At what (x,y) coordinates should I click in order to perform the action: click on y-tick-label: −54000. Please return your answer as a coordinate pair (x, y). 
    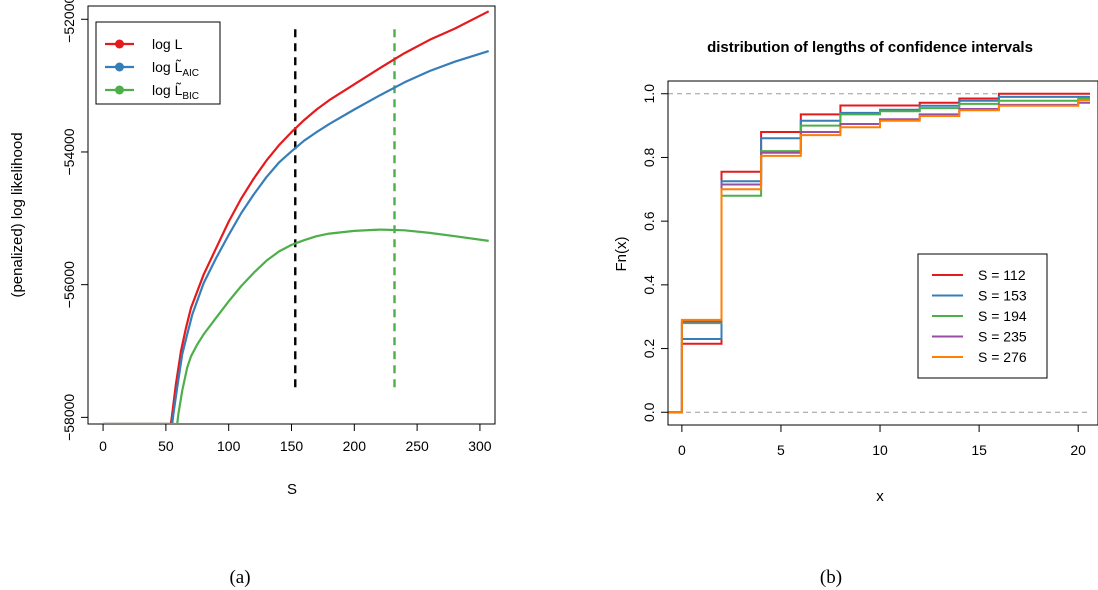
    Looking at the image, I should click on (69, 151).